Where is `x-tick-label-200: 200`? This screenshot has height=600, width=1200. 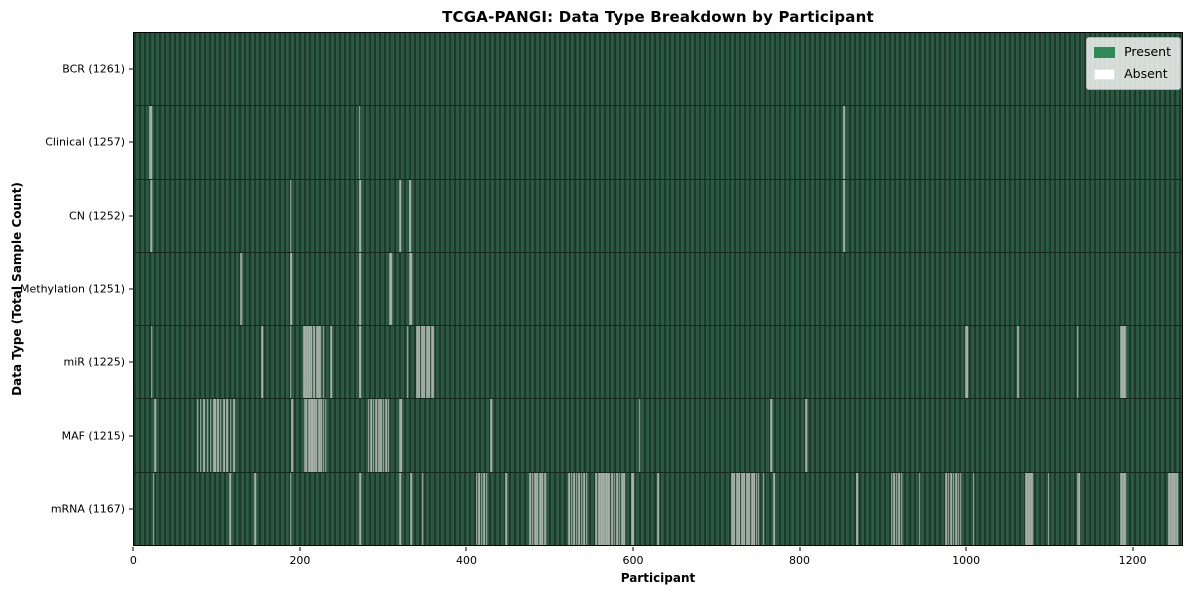 x-tick-label-200: 200 is located at coordinates (300, 560).